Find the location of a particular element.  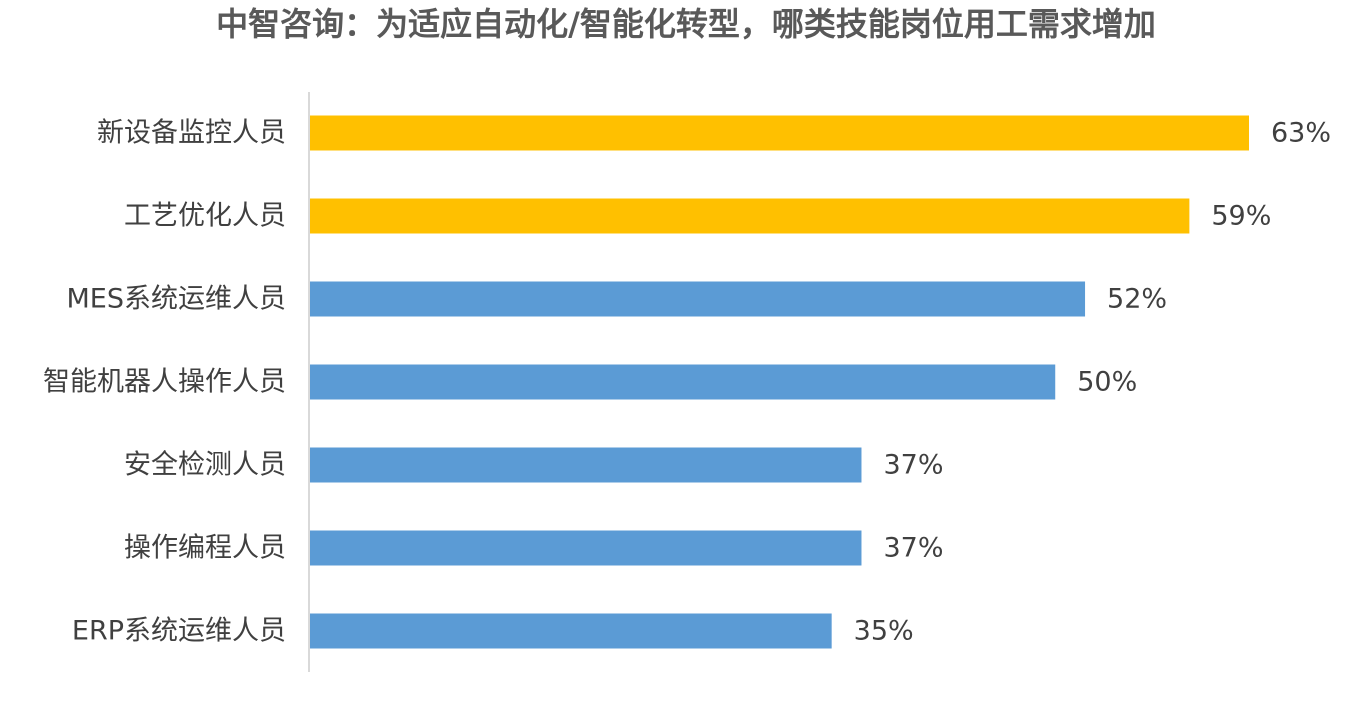

value-label: 63% is located at coordinates (1301, 133).